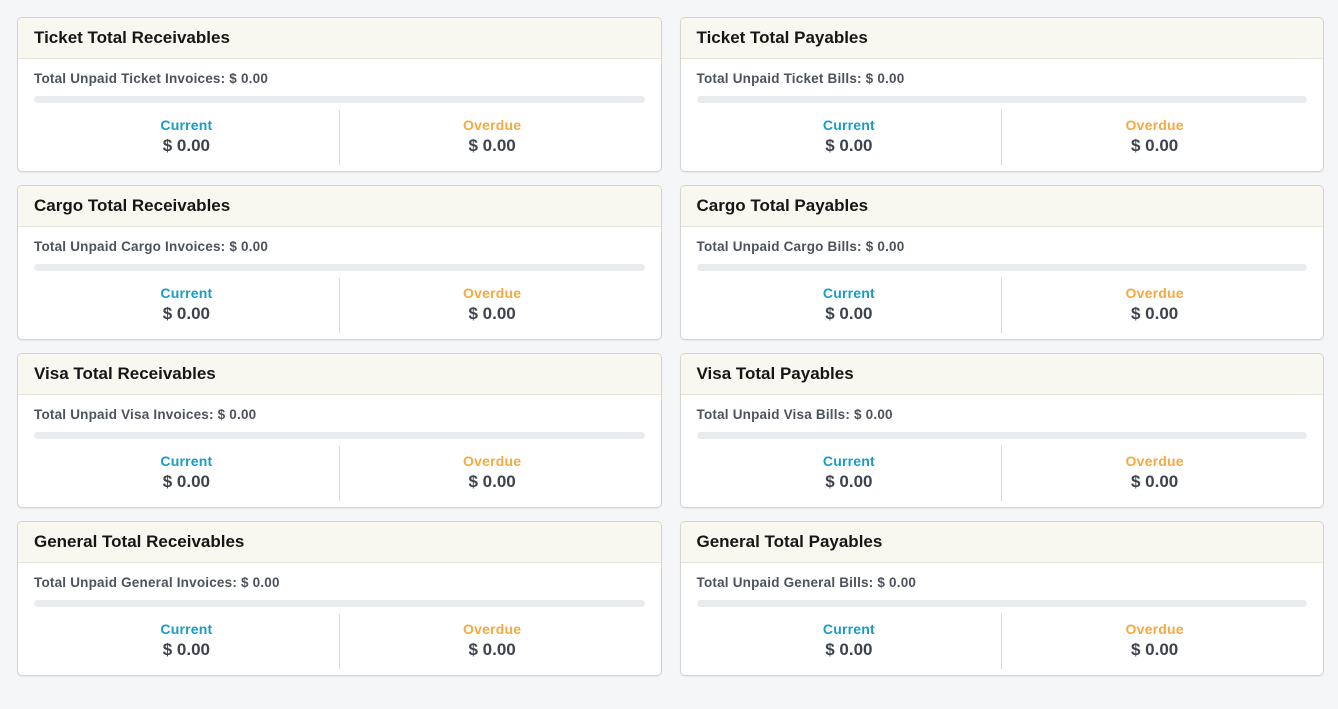 The height and width of the screenshot is (709, 1338). I want to click on card-title: Ticket Total Payables, so click(782, 37).